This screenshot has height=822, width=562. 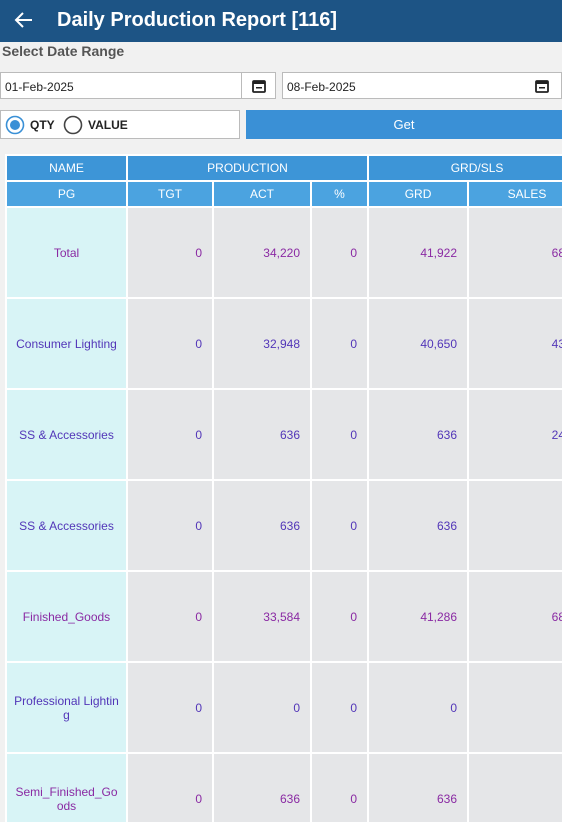 I want to click on value-cell: 33,584, so click(x=262, y=616).